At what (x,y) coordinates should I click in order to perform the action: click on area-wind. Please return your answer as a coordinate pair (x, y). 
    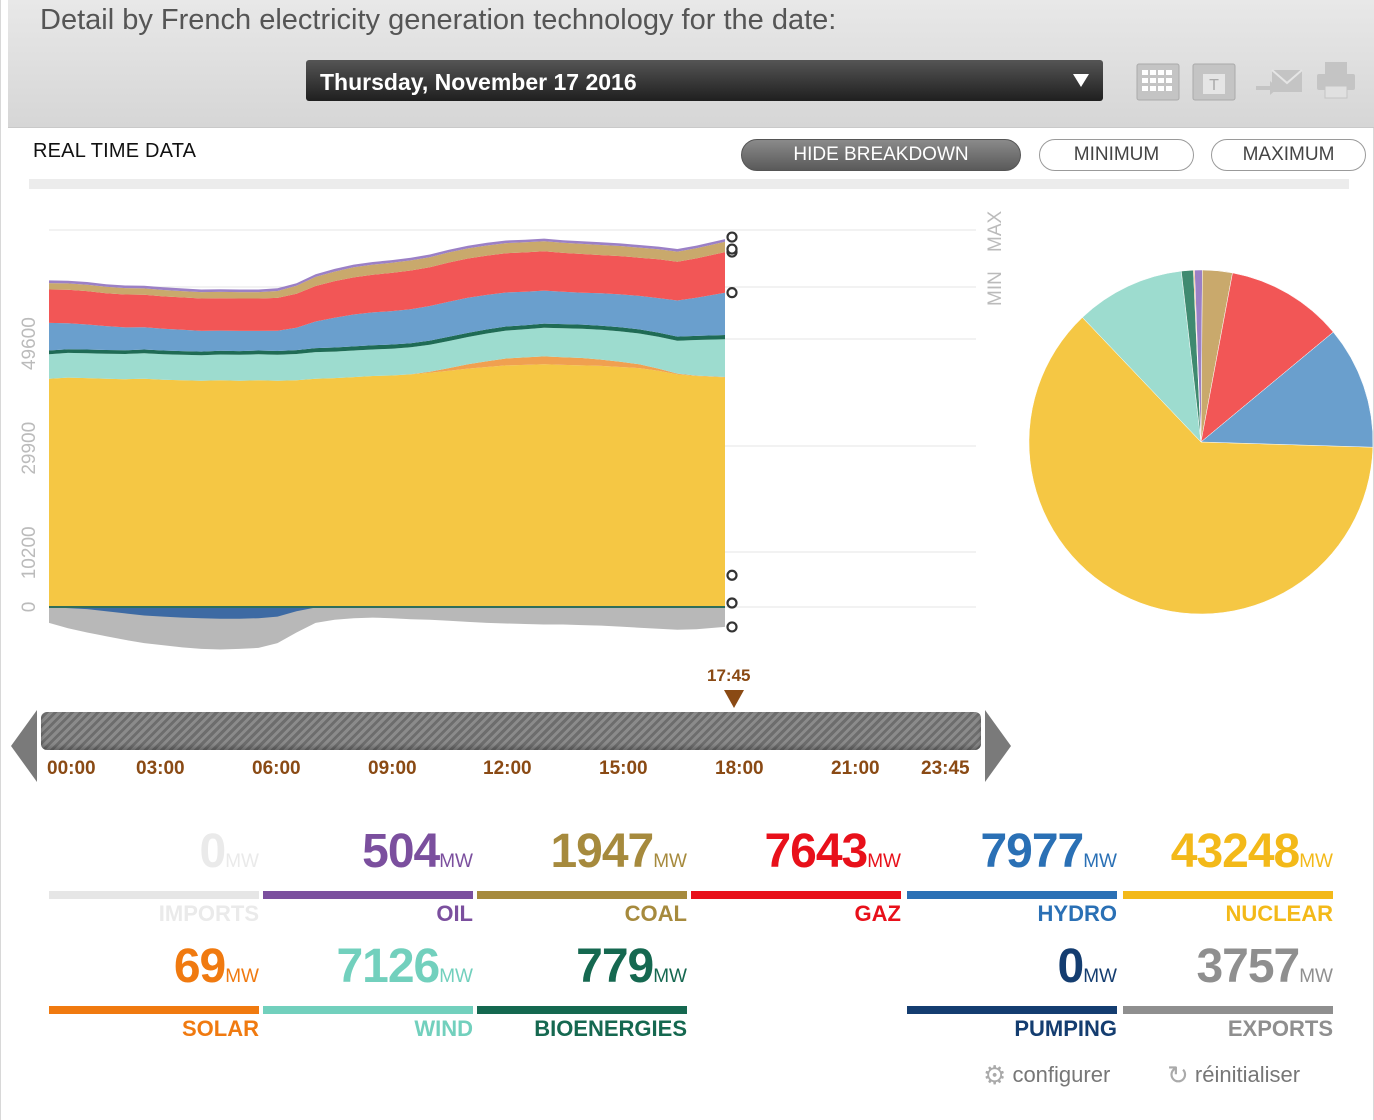
    Looking at the image, I should click on (387, 354).